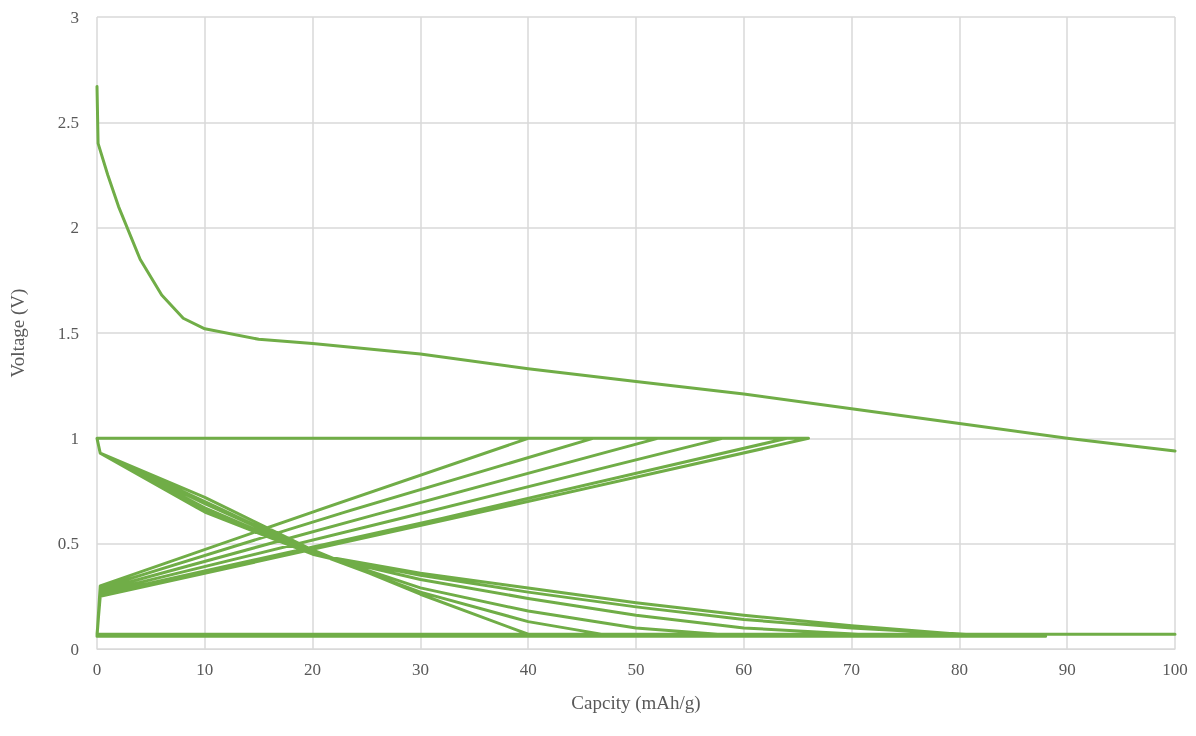 Image resolution: width=1196 pixels, height=736 pixels. I want to click on x-tick-label: 90, so click(1067, 669).